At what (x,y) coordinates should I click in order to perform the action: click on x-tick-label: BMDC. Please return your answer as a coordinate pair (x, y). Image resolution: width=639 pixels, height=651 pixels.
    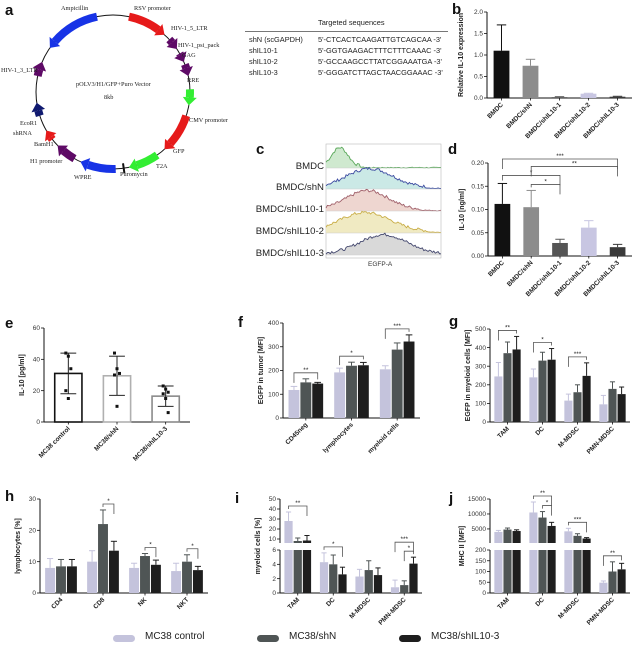
    Looking at the image, I should click on (496, 268).